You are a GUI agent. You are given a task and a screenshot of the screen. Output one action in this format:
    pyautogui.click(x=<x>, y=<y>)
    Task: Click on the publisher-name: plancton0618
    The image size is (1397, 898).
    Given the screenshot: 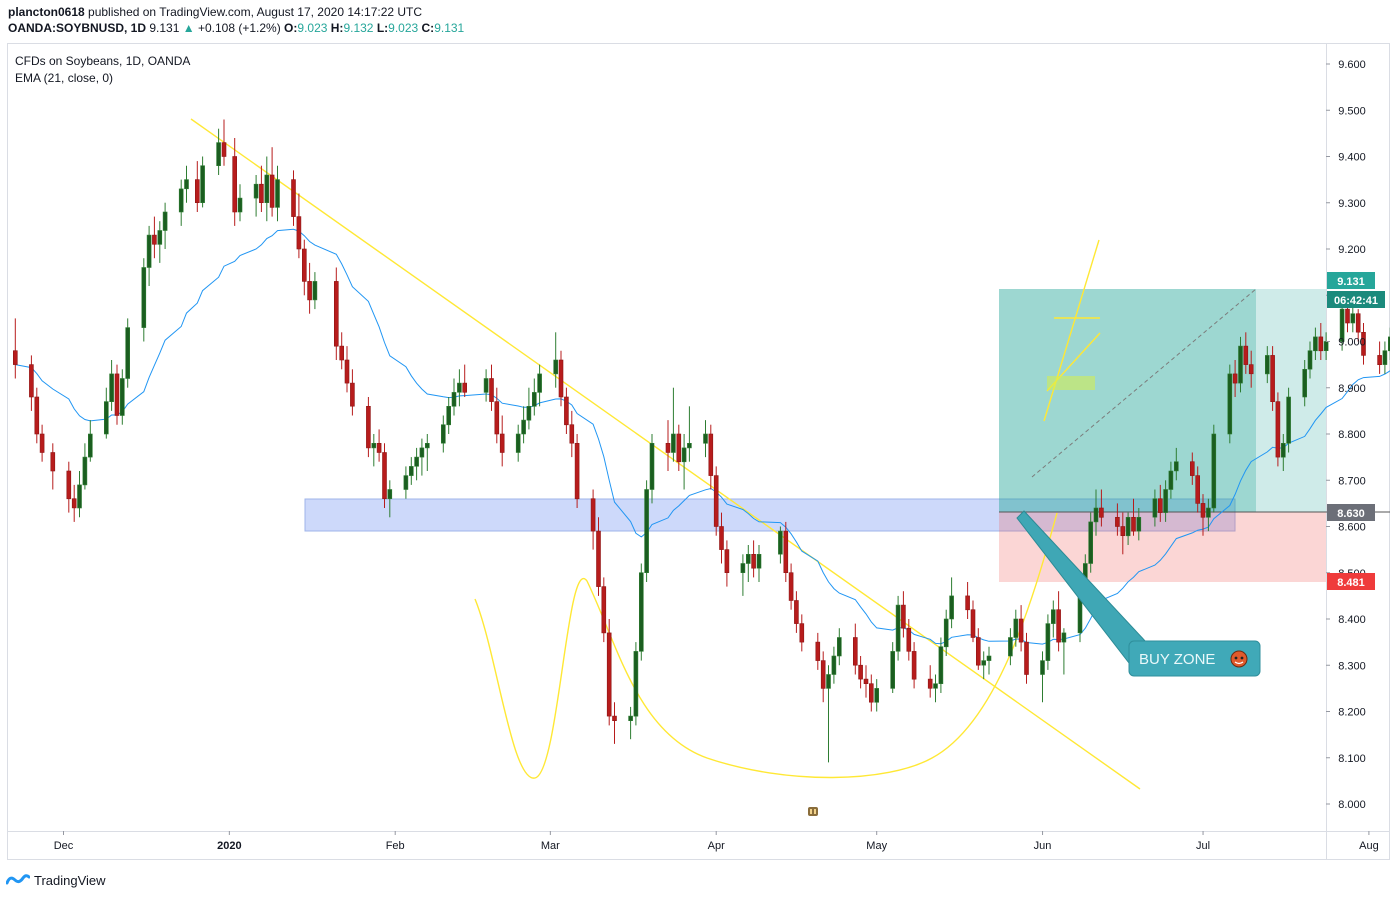 What is the action you would take?
    pyautogui.click(x=46, y=12)
    